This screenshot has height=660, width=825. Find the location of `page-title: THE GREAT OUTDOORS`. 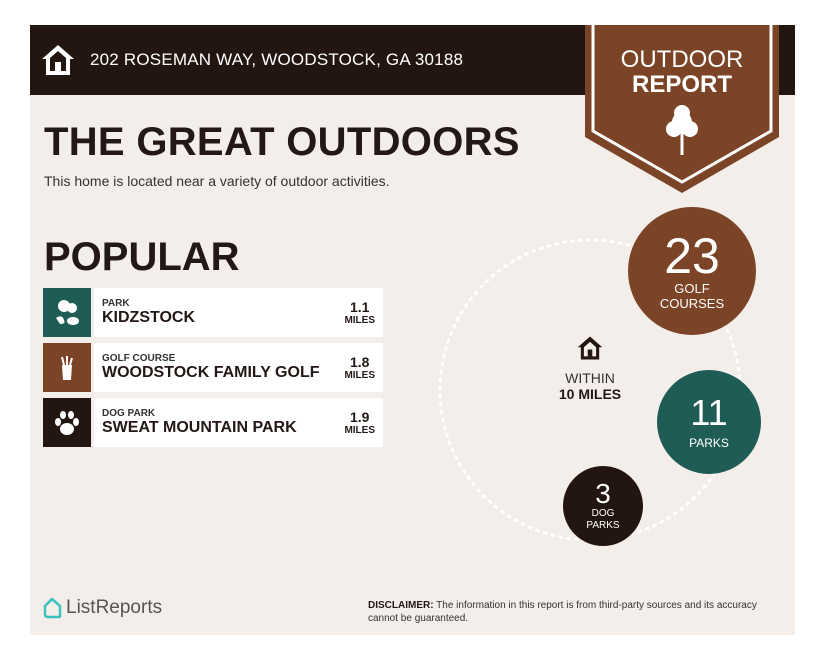

page-title: THE GREAT OUTDOORS is located at coordinates (282, 142).